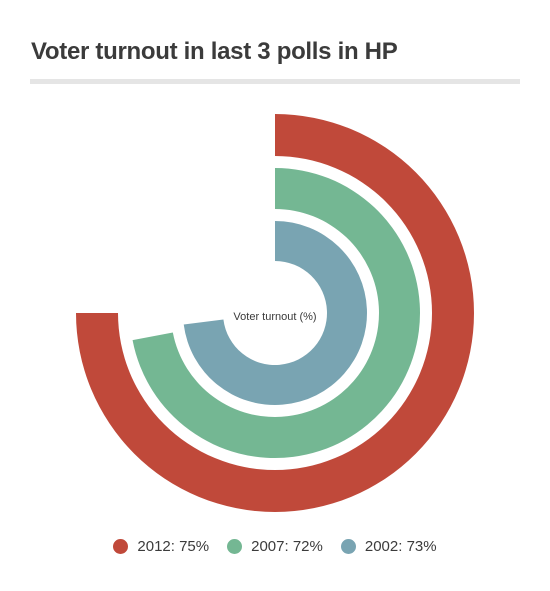 This screenshot has height=591, width=550. Describe the element at coordinates (348, 546) in the screenshot. I see `legend-swatch-2002` at that location.